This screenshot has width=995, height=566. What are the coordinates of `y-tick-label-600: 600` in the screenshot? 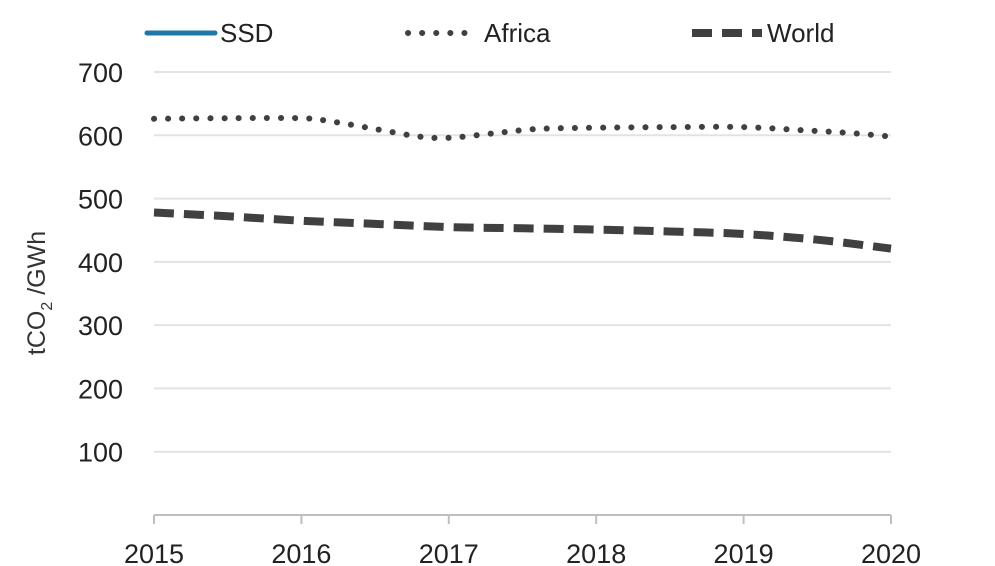 It's located at (100, 136).